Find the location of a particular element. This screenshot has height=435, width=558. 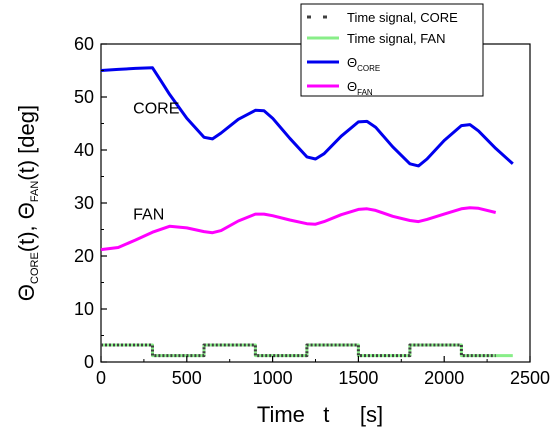

x-axis-title: Time t [s] is located at coordinates (320, 414).